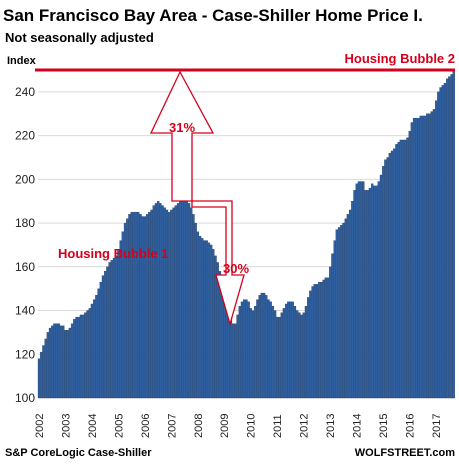  I want to click on y-tick-label: 200, so click(25, 179).